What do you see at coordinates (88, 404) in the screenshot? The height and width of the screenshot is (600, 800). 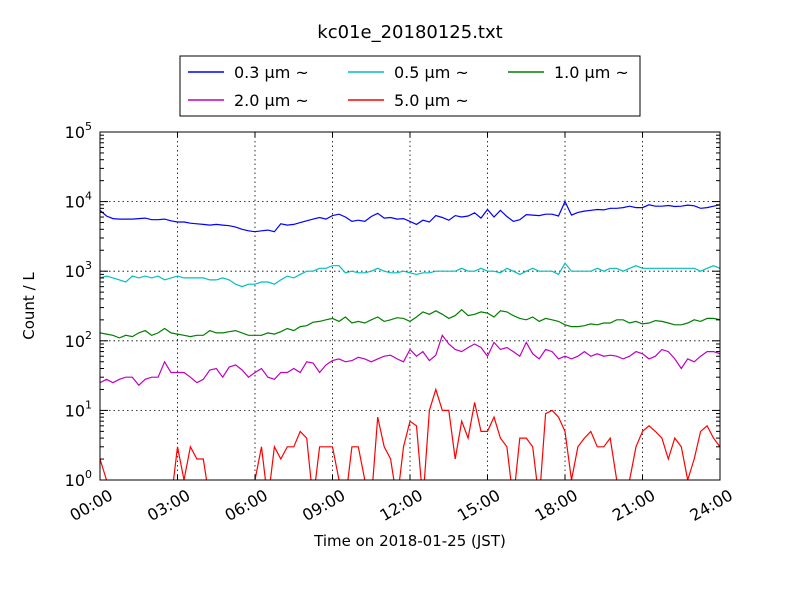 I see `y-tick-exponent: 1` at bounding box center [88, 404].